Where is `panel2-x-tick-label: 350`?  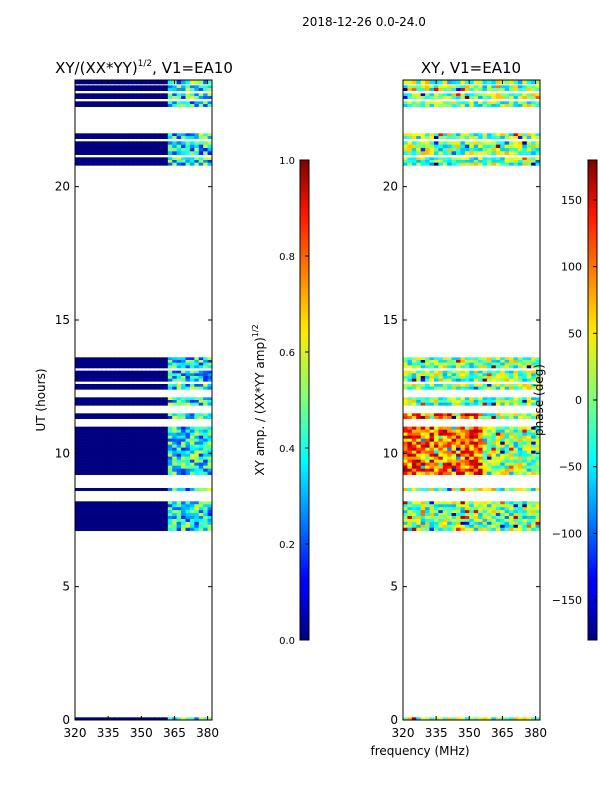 panel2-x-tick-label: 350 is located at coordinates (469, 733).